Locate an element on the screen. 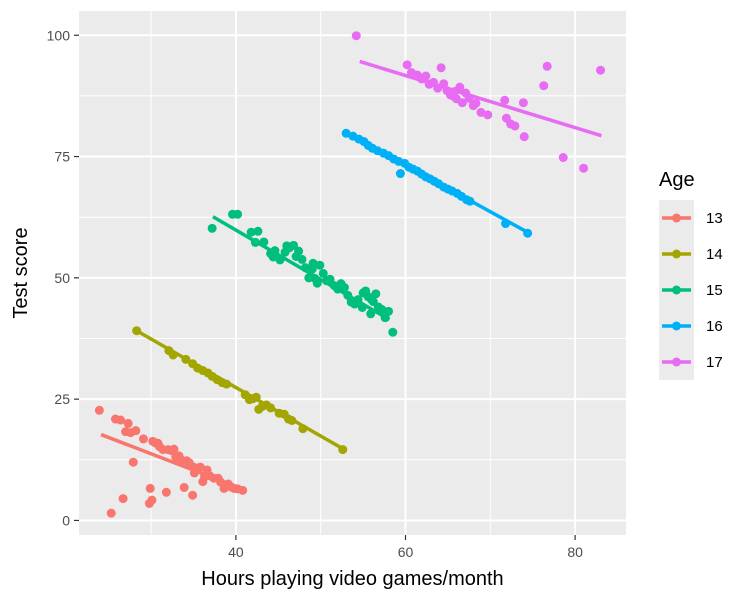 The image size is (750, 600). x-tick-label: 80 is located at coordinates (575, 552).